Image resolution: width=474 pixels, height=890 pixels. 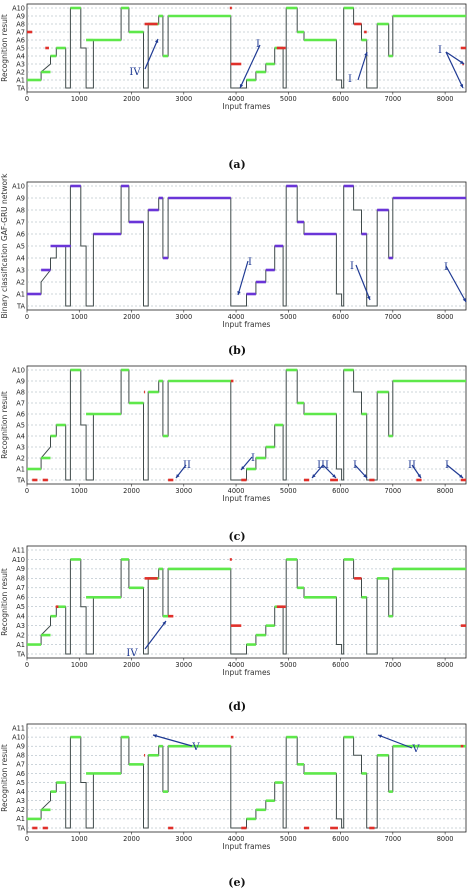 What do you see at coordinates (340, 99) in the screenshot?
I see `x-tick-label: 6000` at bounding box center [340, 99].